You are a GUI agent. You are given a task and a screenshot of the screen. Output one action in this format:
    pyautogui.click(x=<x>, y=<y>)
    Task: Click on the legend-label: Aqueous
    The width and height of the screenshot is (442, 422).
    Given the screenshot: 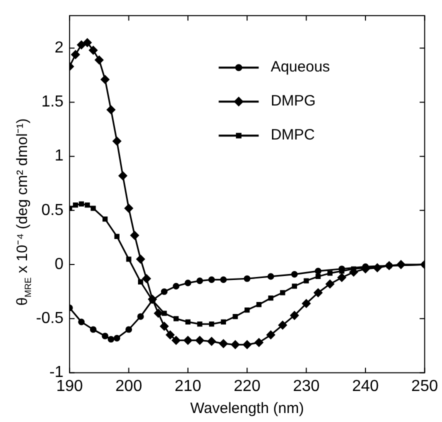 What is the action you would take?
    pyautogui.click(x=300, y=67)
    